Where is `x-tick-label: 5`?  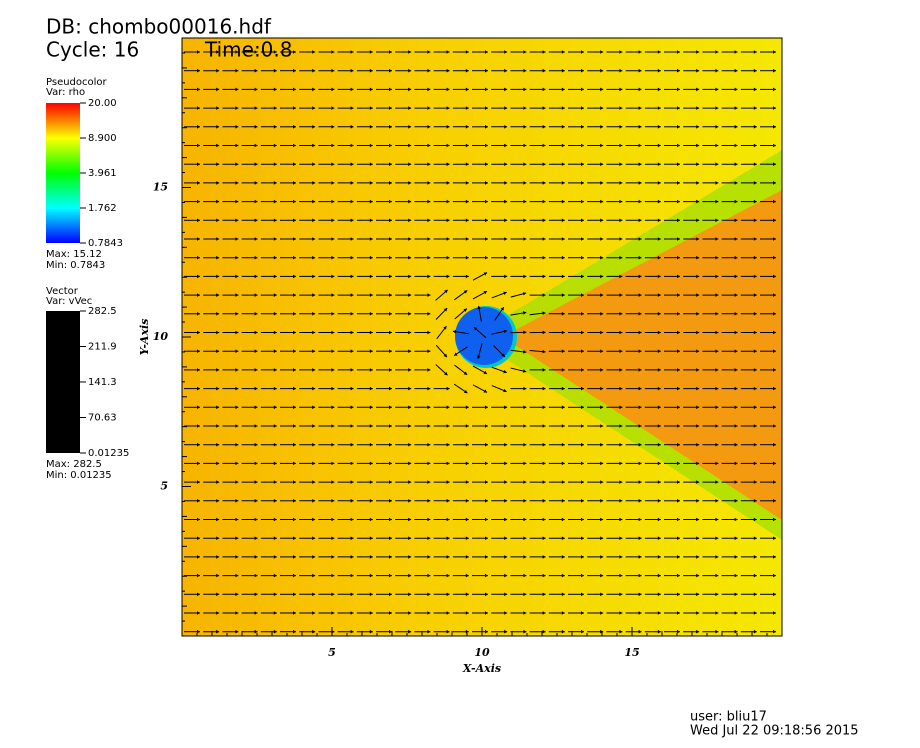 x-tick-label: 5 is located at coordinates (332, 652).